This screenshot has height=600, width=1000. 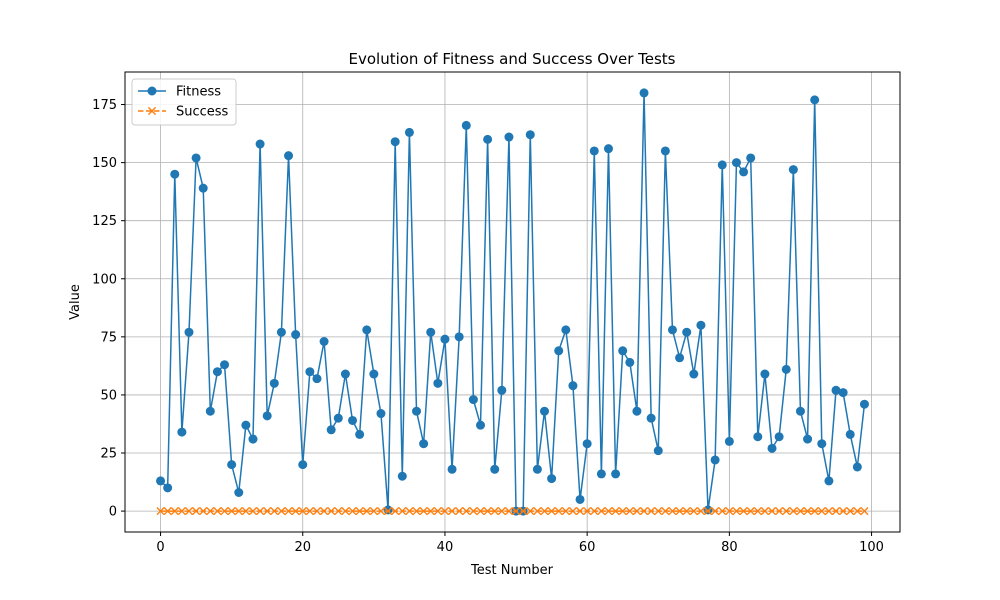 I want to click on x-tick-label: 40, so click(x=445, y=547).